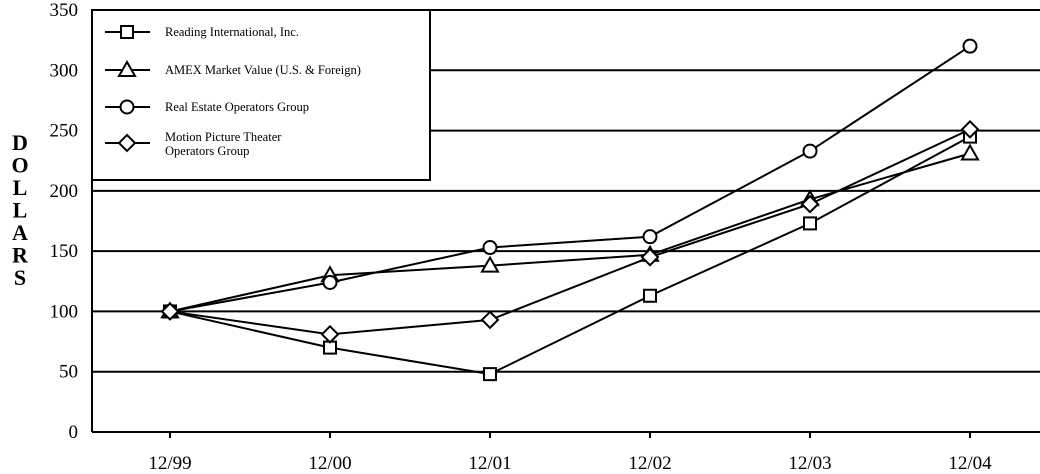  I want to click on x-tick-label: 12/02, so click(649, 463).